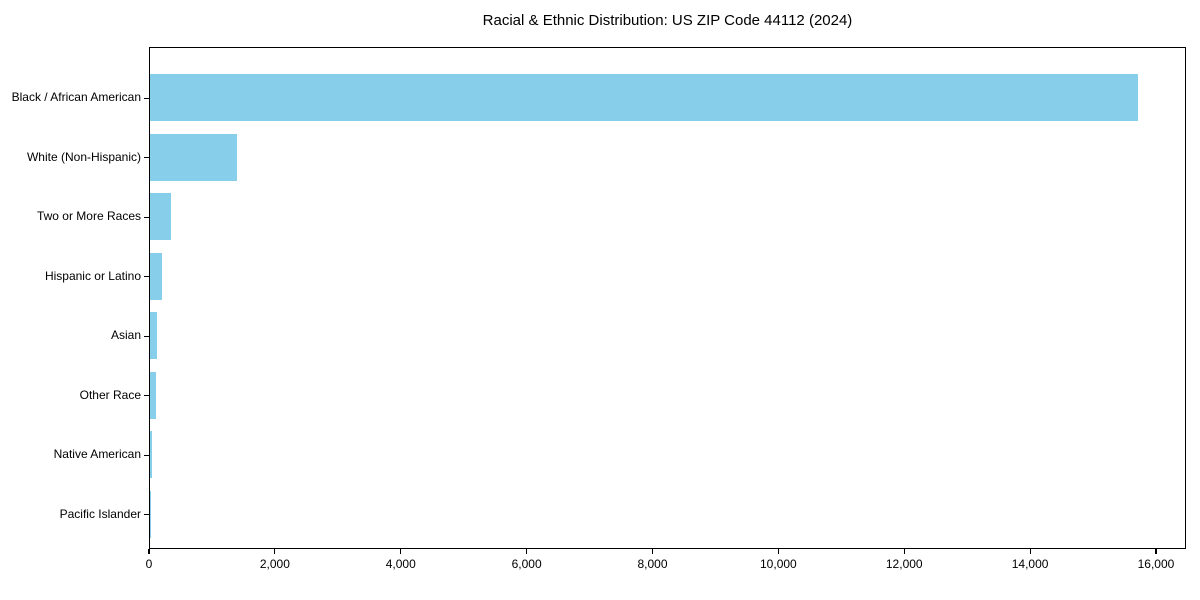  I want to click on x-tick-label: 0, so click(149, 564).